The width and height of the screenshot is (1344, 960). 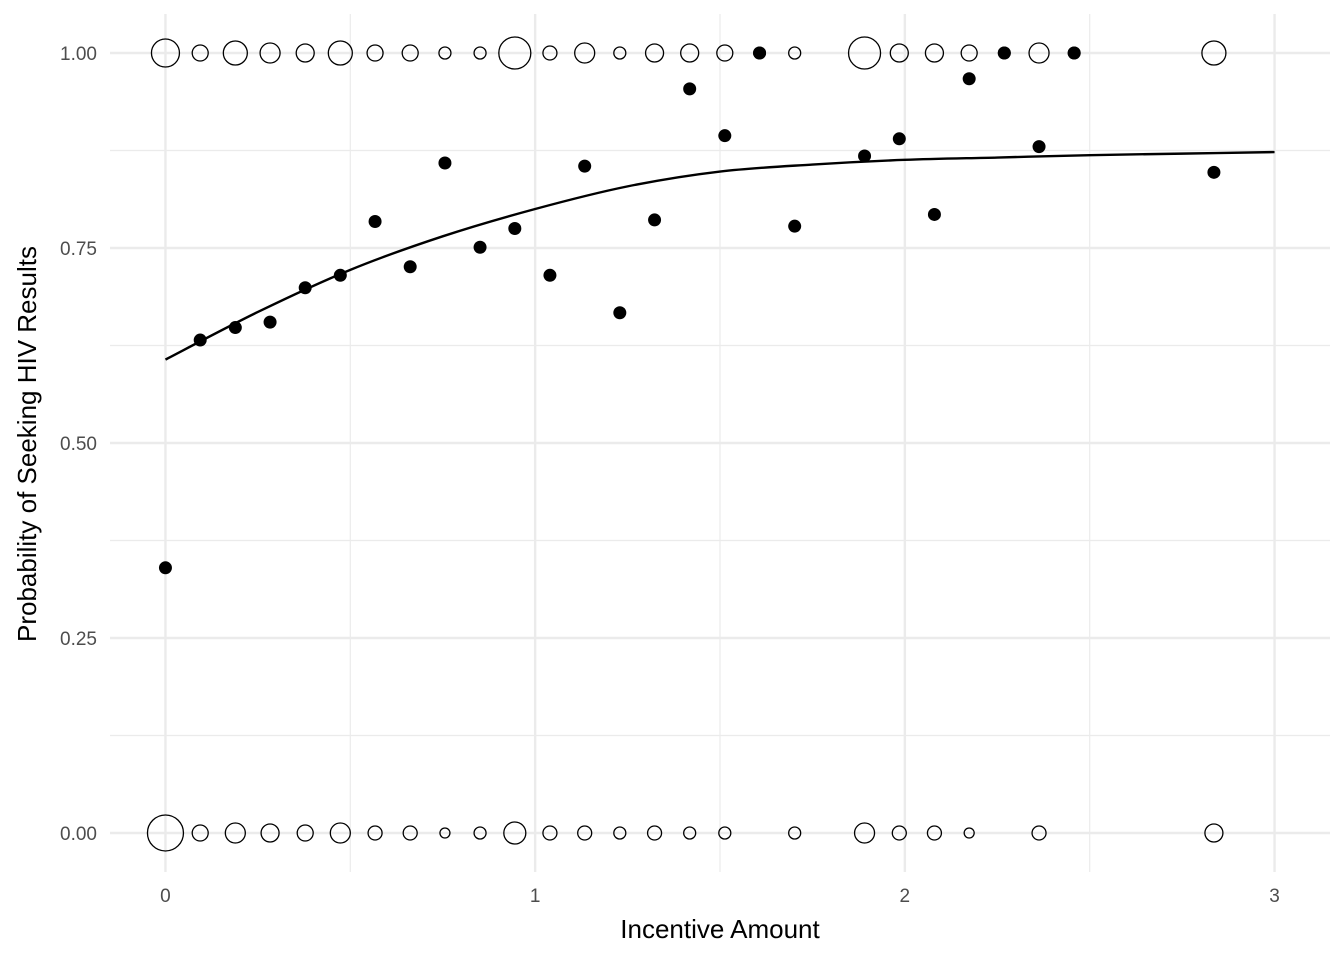 I want to click on x-axis-title: Incentive Amount, so click(x=720, y=929).